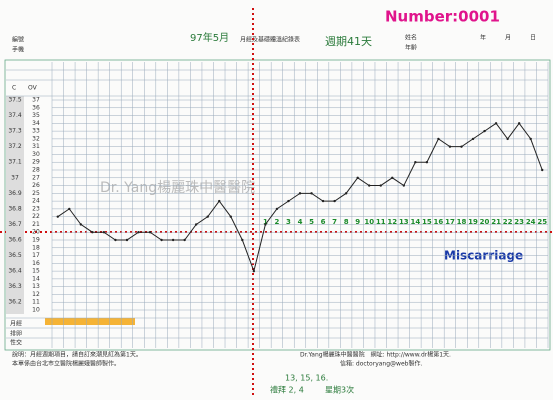 This screenshot has width=553, height=400. I want to click on y2-tick-label: 36.8, so click(15, 208).